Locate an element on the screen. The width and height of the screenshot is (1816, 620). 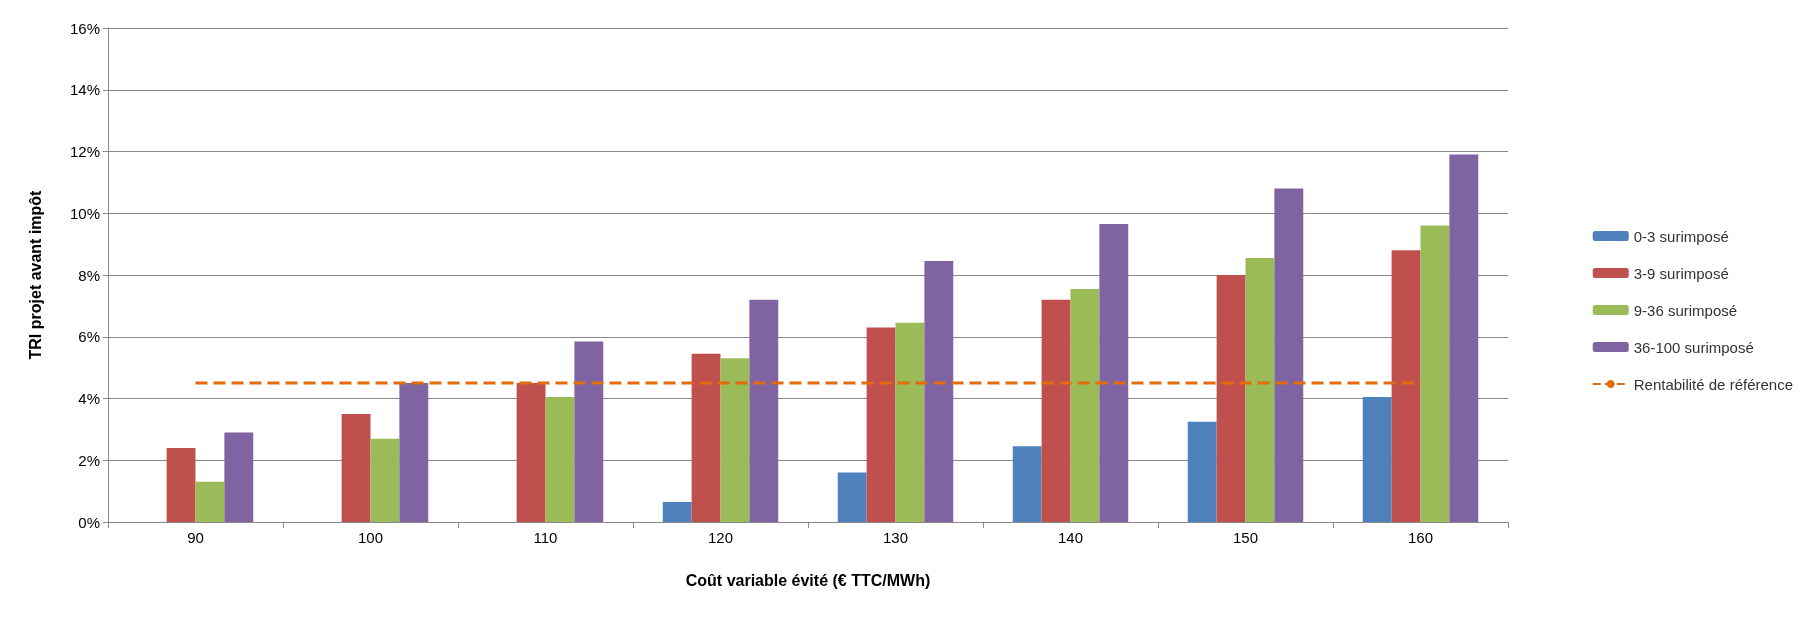
y-tick-label: 6% is located at coordinates (89, 337).